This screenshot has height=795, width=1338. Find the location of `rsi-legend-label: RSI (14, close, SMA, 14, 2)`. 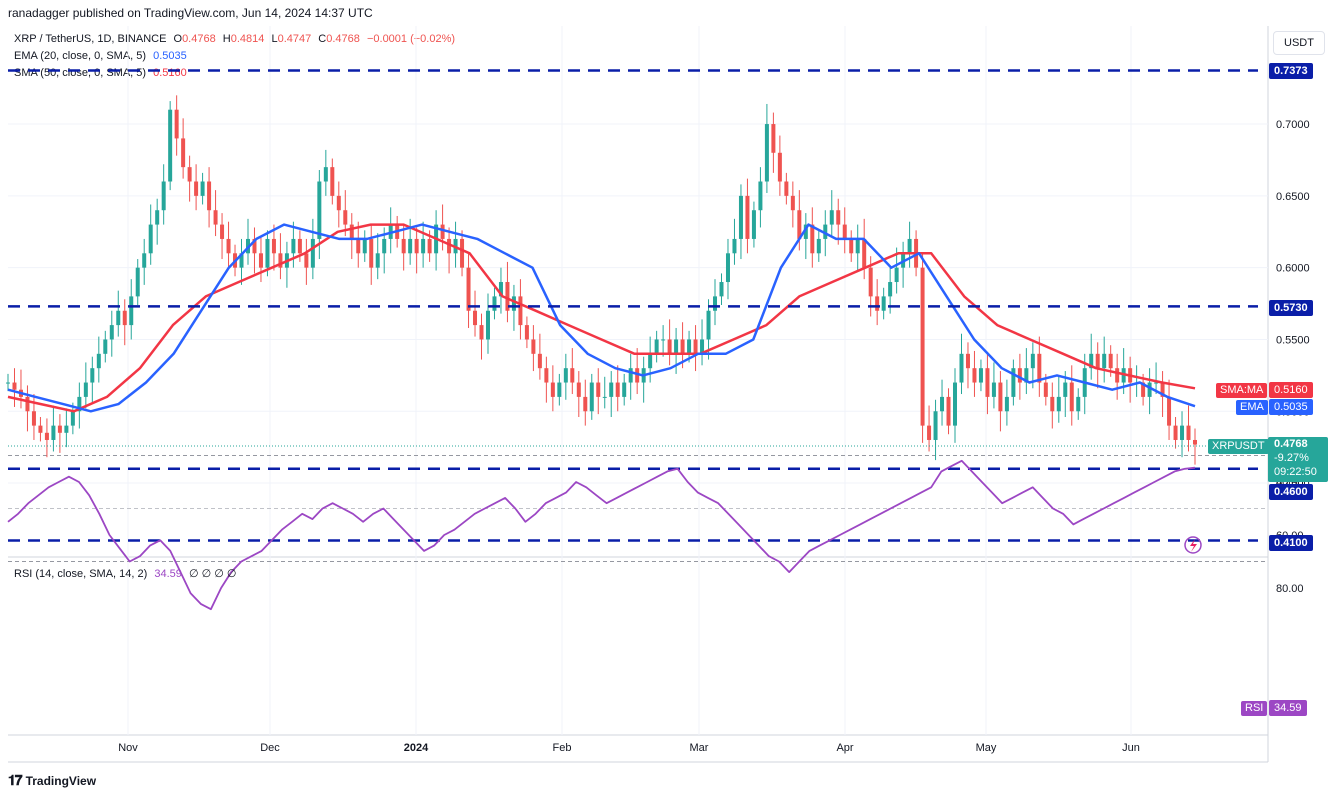

rsi-legend-label: RSI (14, close, SMA, 14, 2) is located at coordinates (81, 574).